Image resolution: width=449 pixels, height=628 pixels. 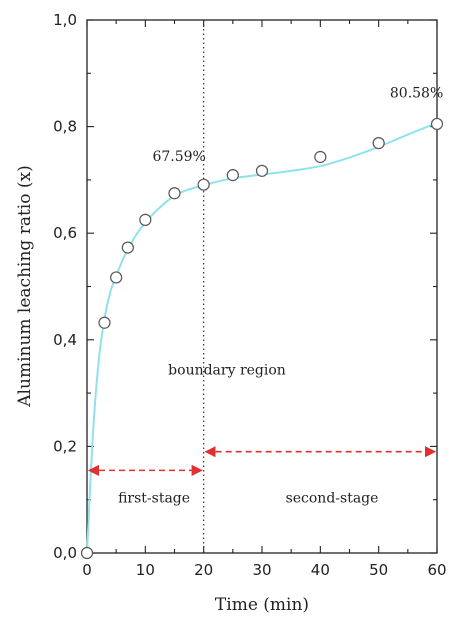 I want to click on y-tick-label: 0,2, so click(x=65, y=446).